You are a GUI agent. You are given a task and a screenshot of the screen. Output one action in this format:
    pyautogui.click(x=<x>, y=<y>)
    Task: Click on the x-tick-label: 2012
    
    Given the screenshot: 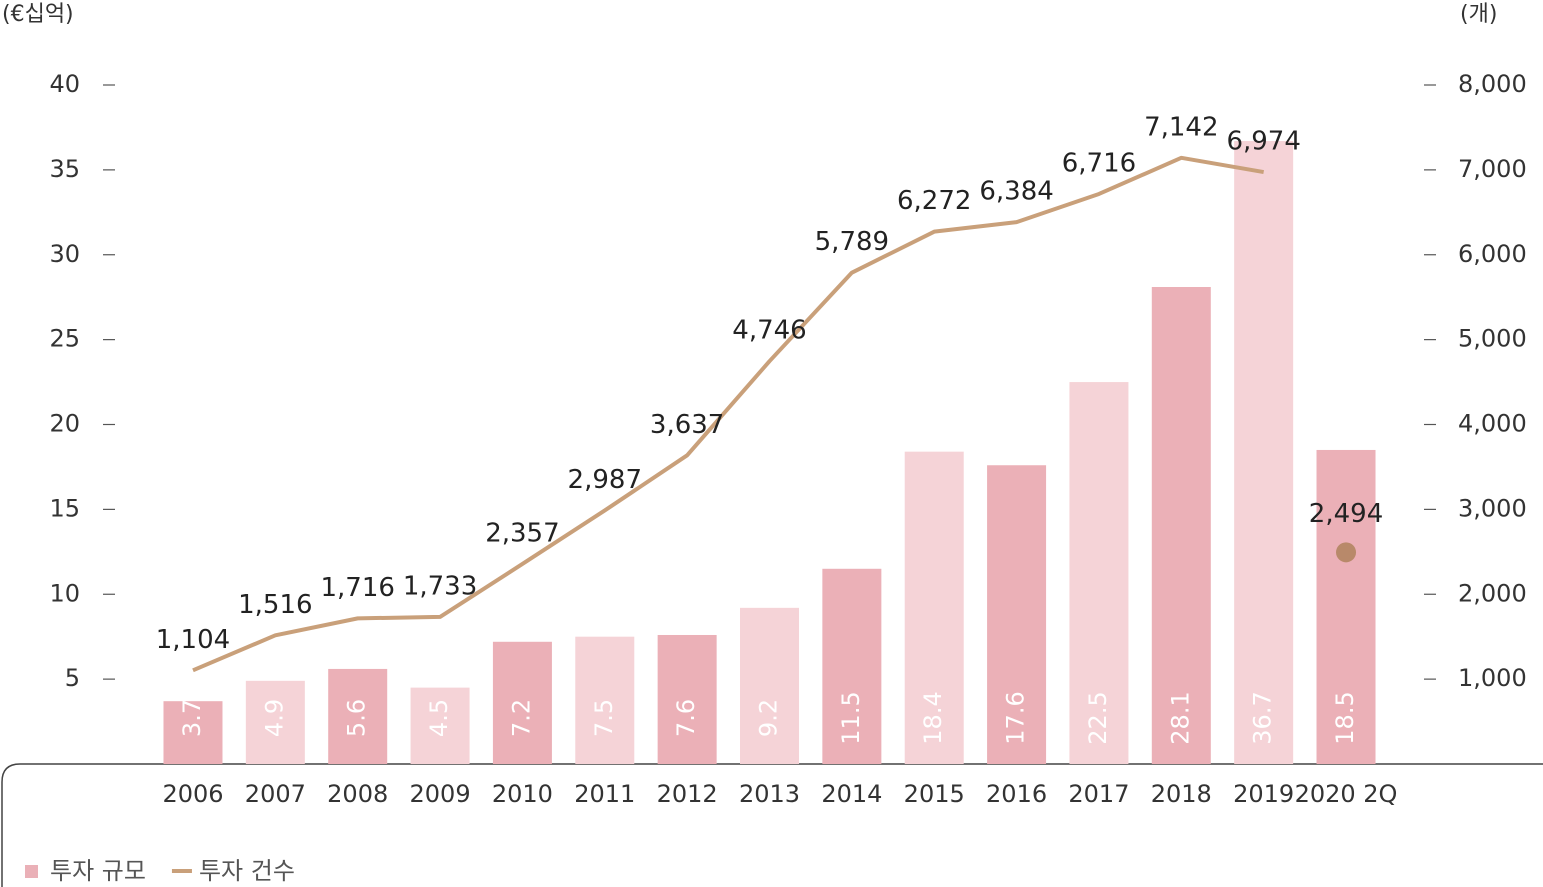 What is the action you would take?
    pyautogui.click(x=687, y=794)
    